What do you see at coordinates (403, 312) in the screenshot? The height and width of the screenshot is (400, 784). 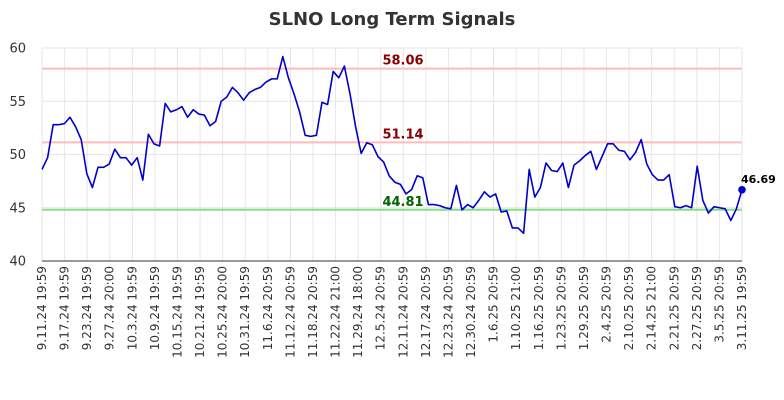 I see `x-tick-label: 12.11.24 20:59` at bounding box center [403, 312].